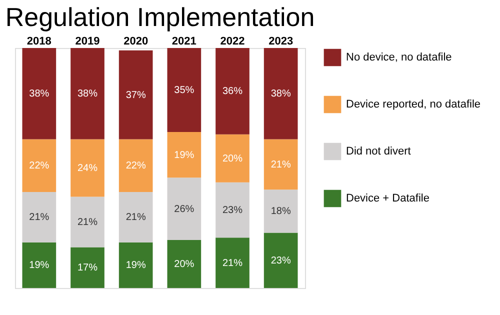 The image size is (500, 315). What do you see at coordinates (184, 42) in the screenshot?
I see `x-tick-label: 2021` at bounding box center [184, 42].